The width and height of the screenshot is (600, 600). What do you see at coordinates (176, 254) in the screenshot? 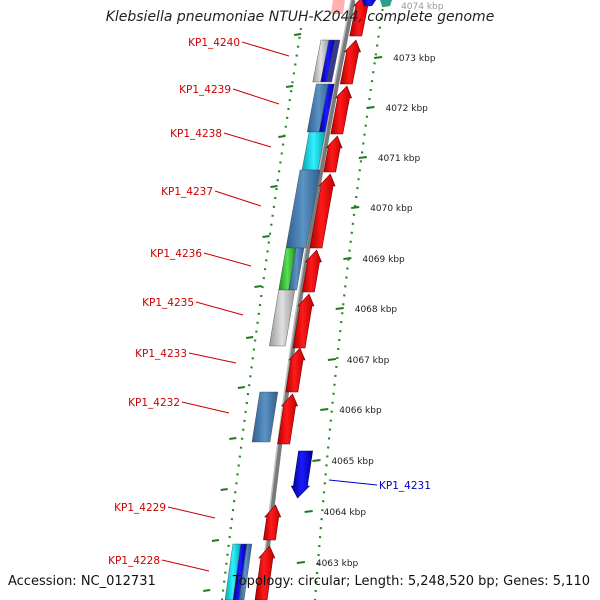
I see `gene-label: KP1_4236` at bounding box center [176, 254].